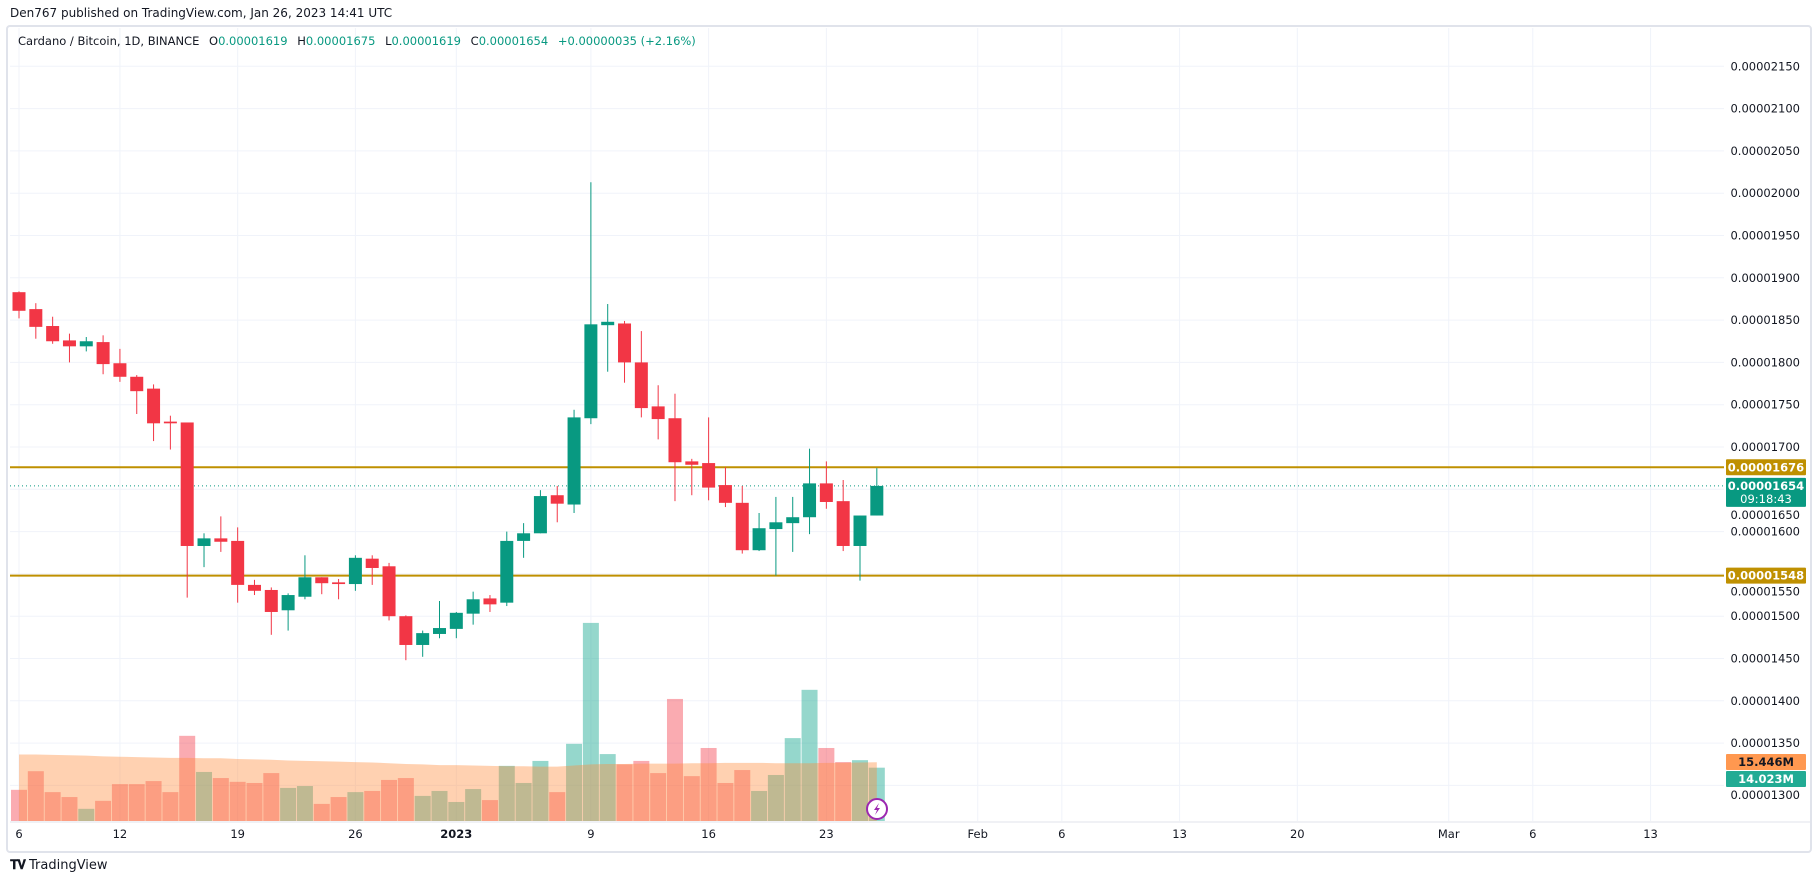 Image resolution: width=1818 pixels, height=884 pixels. What do you see at coordinates (253, 41) in the screenshot?
I see `open-value: 0.00001619` at bounding box center [253, 41].